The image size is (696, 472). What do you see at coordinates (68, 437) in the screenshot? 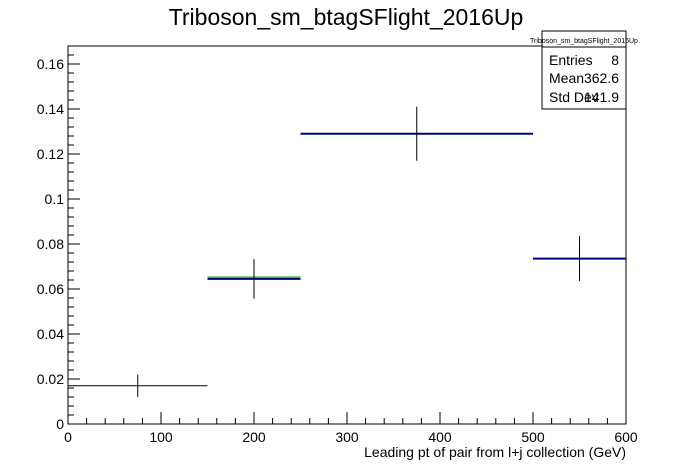
I see `x-tick-label: 0` at bounding box center [68, 437].